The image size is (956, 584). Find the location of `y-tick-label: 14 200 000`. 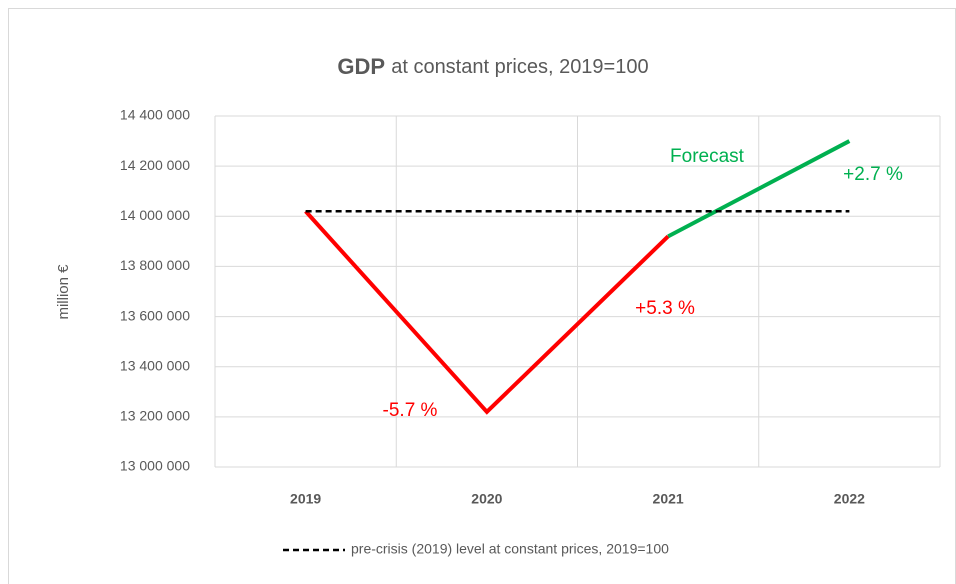

y-tick-label: 14 200 000 is located at coordinates (155, 165).